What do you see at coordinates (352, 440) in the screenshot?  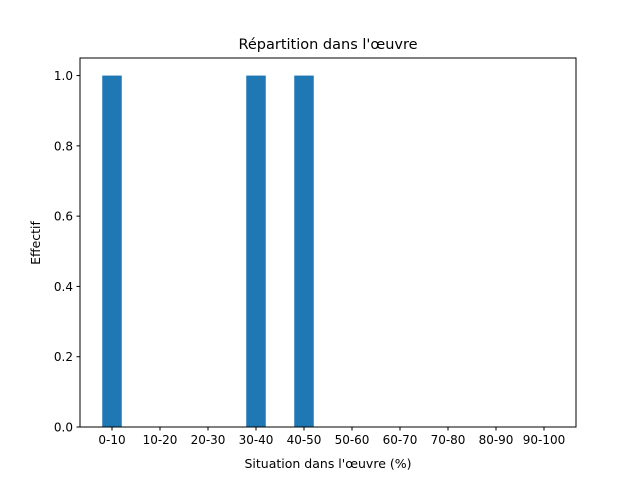 I see `x-tick-label: 50-60` at bounding box center [352, 440].